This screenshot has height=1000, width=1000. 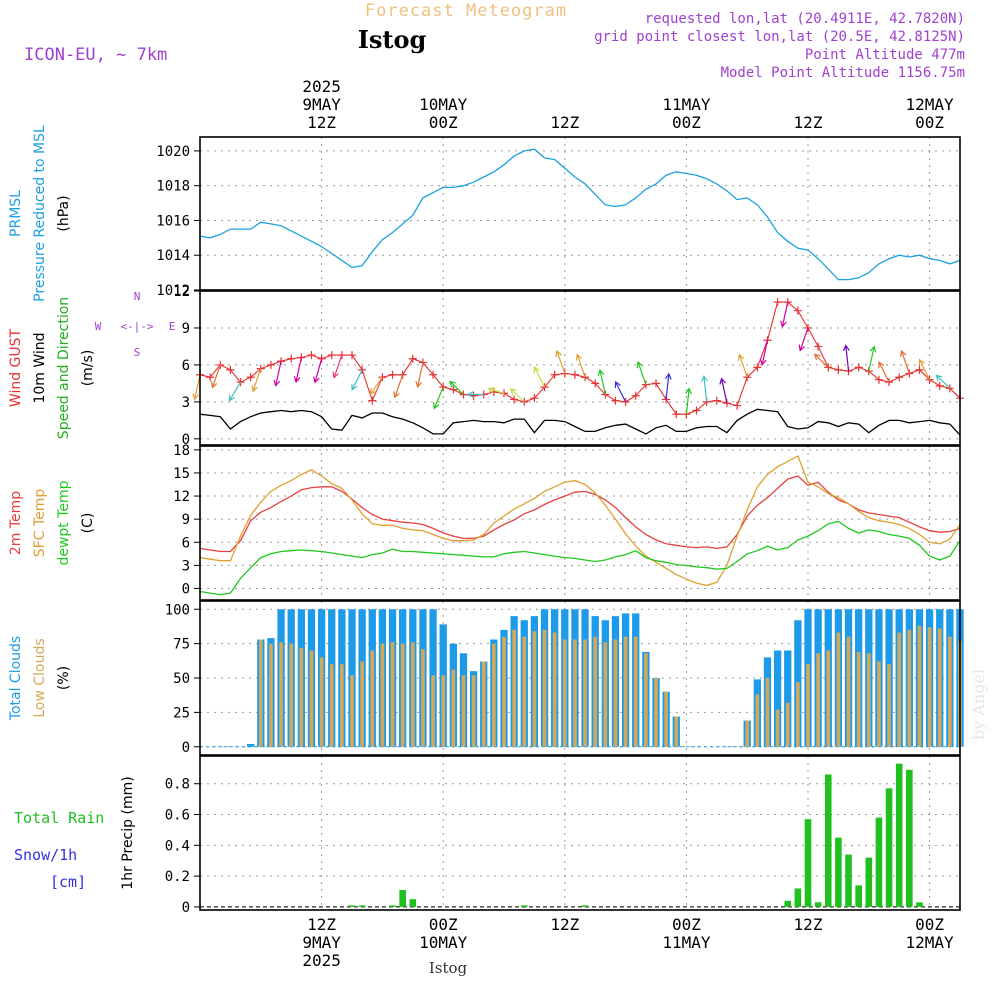 I want to click on bottom-time-label: 2025, so click(x=321, y=960).